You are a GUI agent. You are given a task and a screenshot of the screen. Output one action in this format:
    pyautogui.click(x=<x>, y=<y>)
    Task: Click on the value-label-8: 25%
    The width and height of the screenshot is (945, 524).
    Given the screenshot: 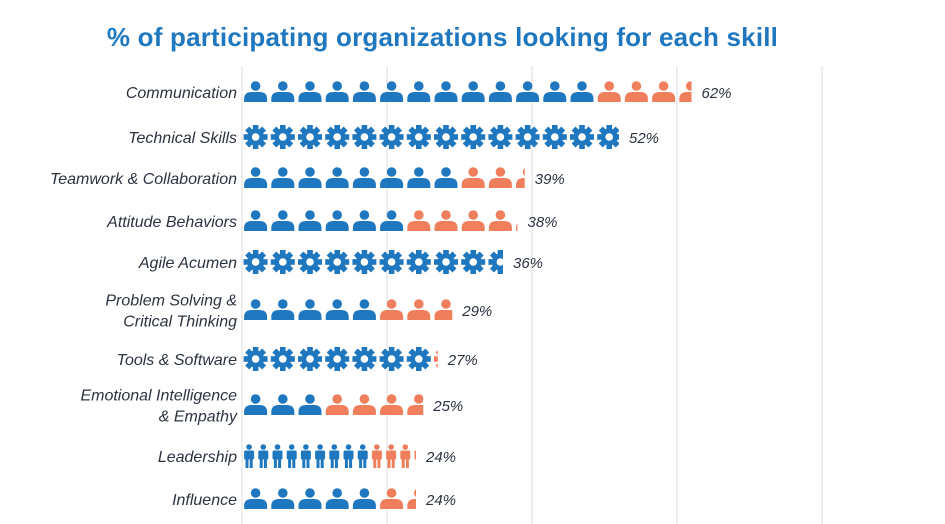 What is the action you would take?
    pyautogui.click(x=447, y=406)
    